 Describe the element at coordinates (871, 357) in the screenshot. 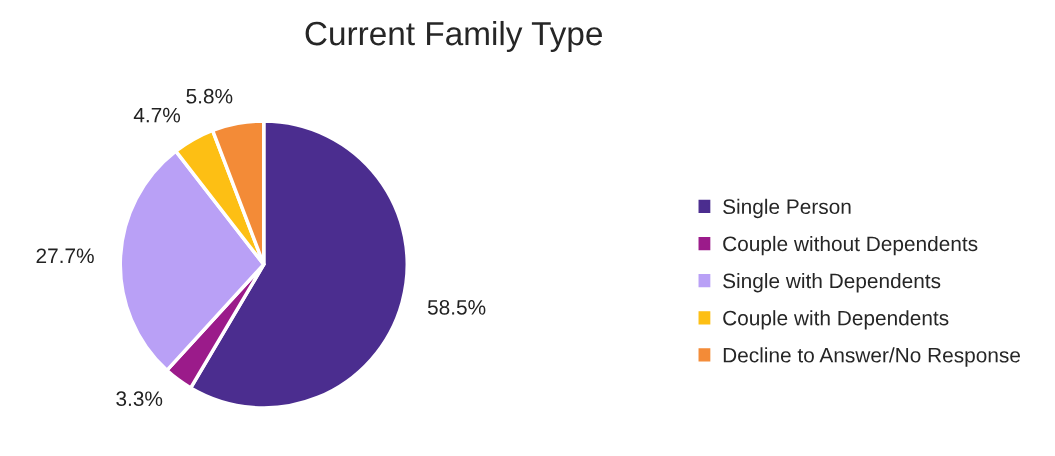

I see `legend-label: Decline to Answer/No Response` at that location.